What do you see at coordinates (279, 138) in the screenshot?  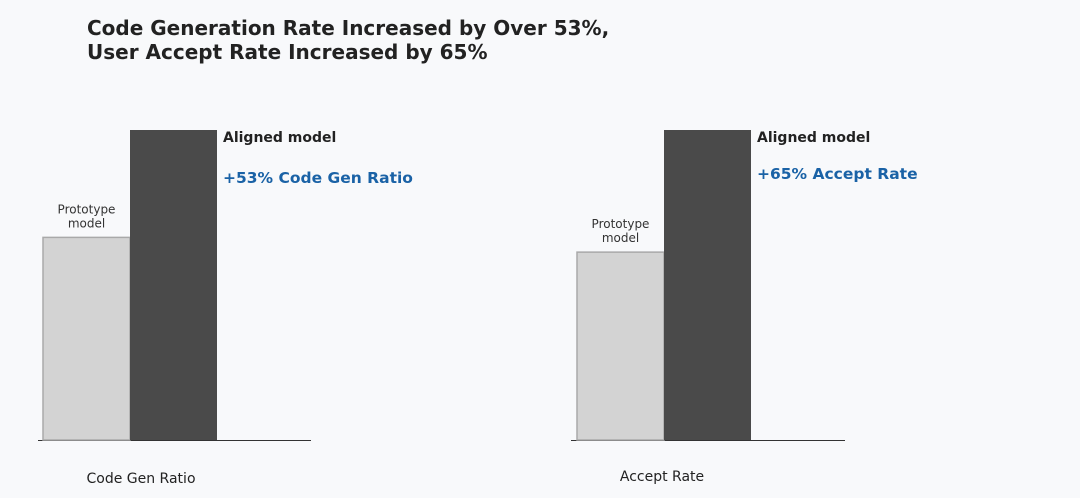 I see `aligned-label-1: Aligned model` at bounding box center [279, 138].